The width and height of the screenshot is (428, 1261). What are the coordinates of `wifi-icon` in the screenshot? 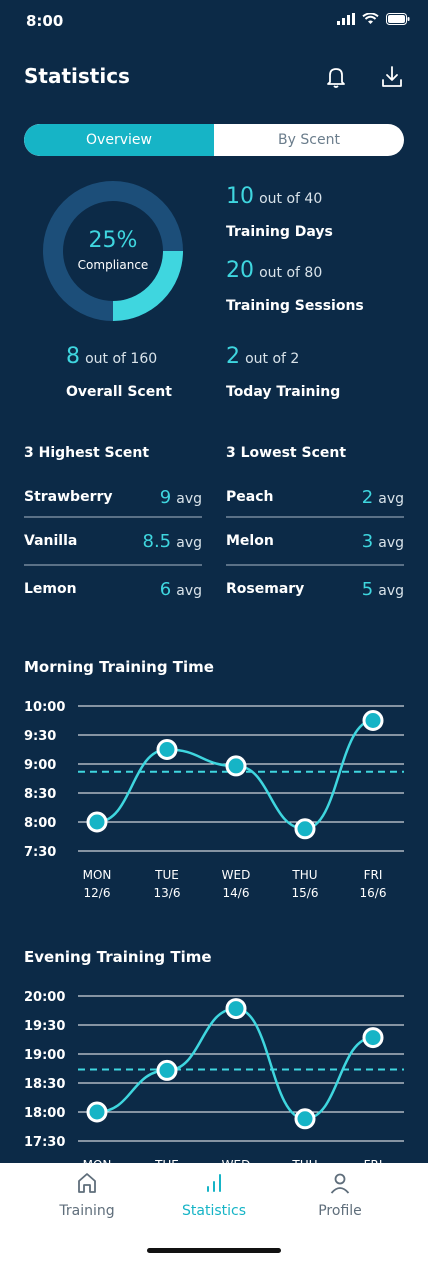 It's located at (370, 18).